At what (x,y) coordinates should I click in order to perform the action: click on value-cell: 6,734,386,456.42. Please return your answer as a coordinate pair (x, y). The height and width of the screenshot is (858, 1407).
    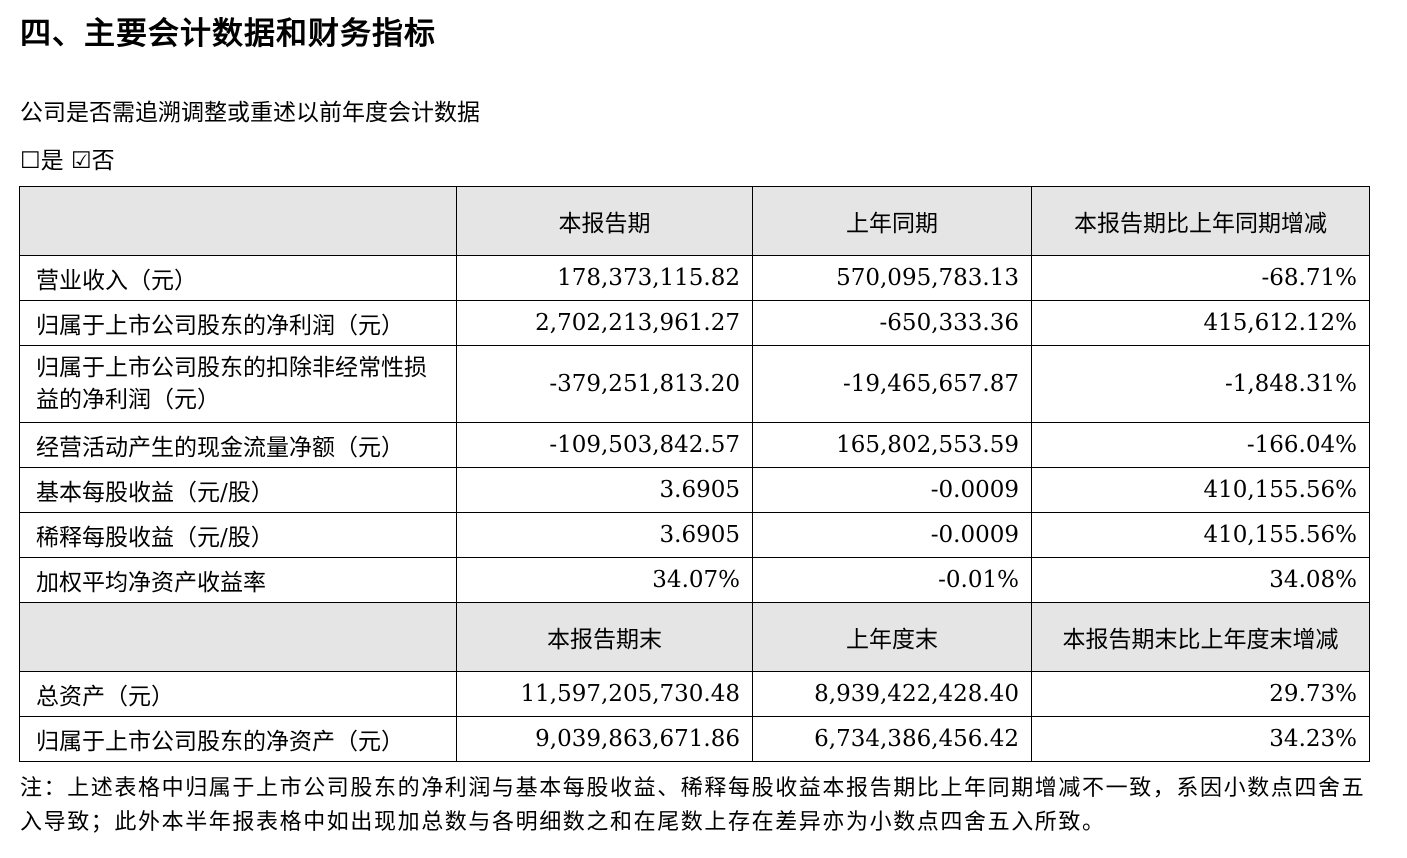
    Looking at the image, I should click on (892, 739).